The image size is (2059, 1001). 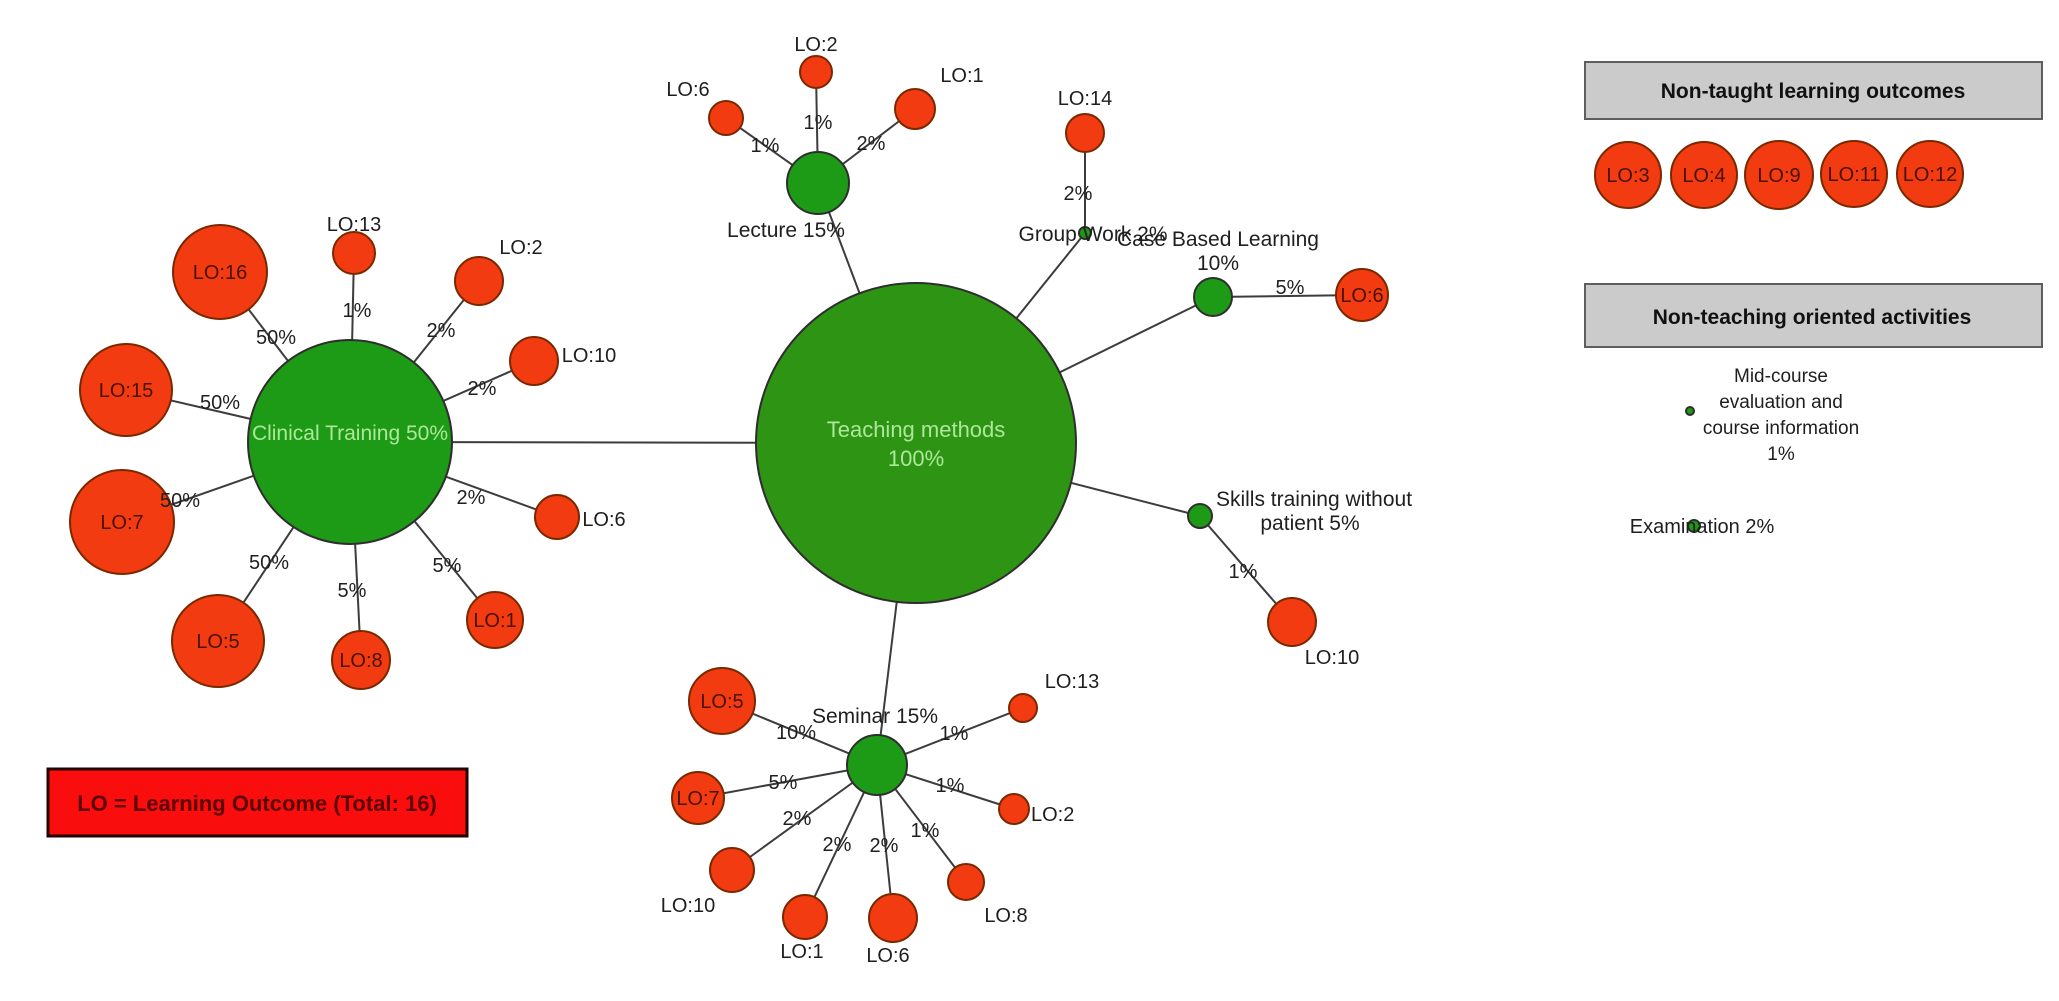 I want to click on node-examination-dot, so click(x=1694, y=526).